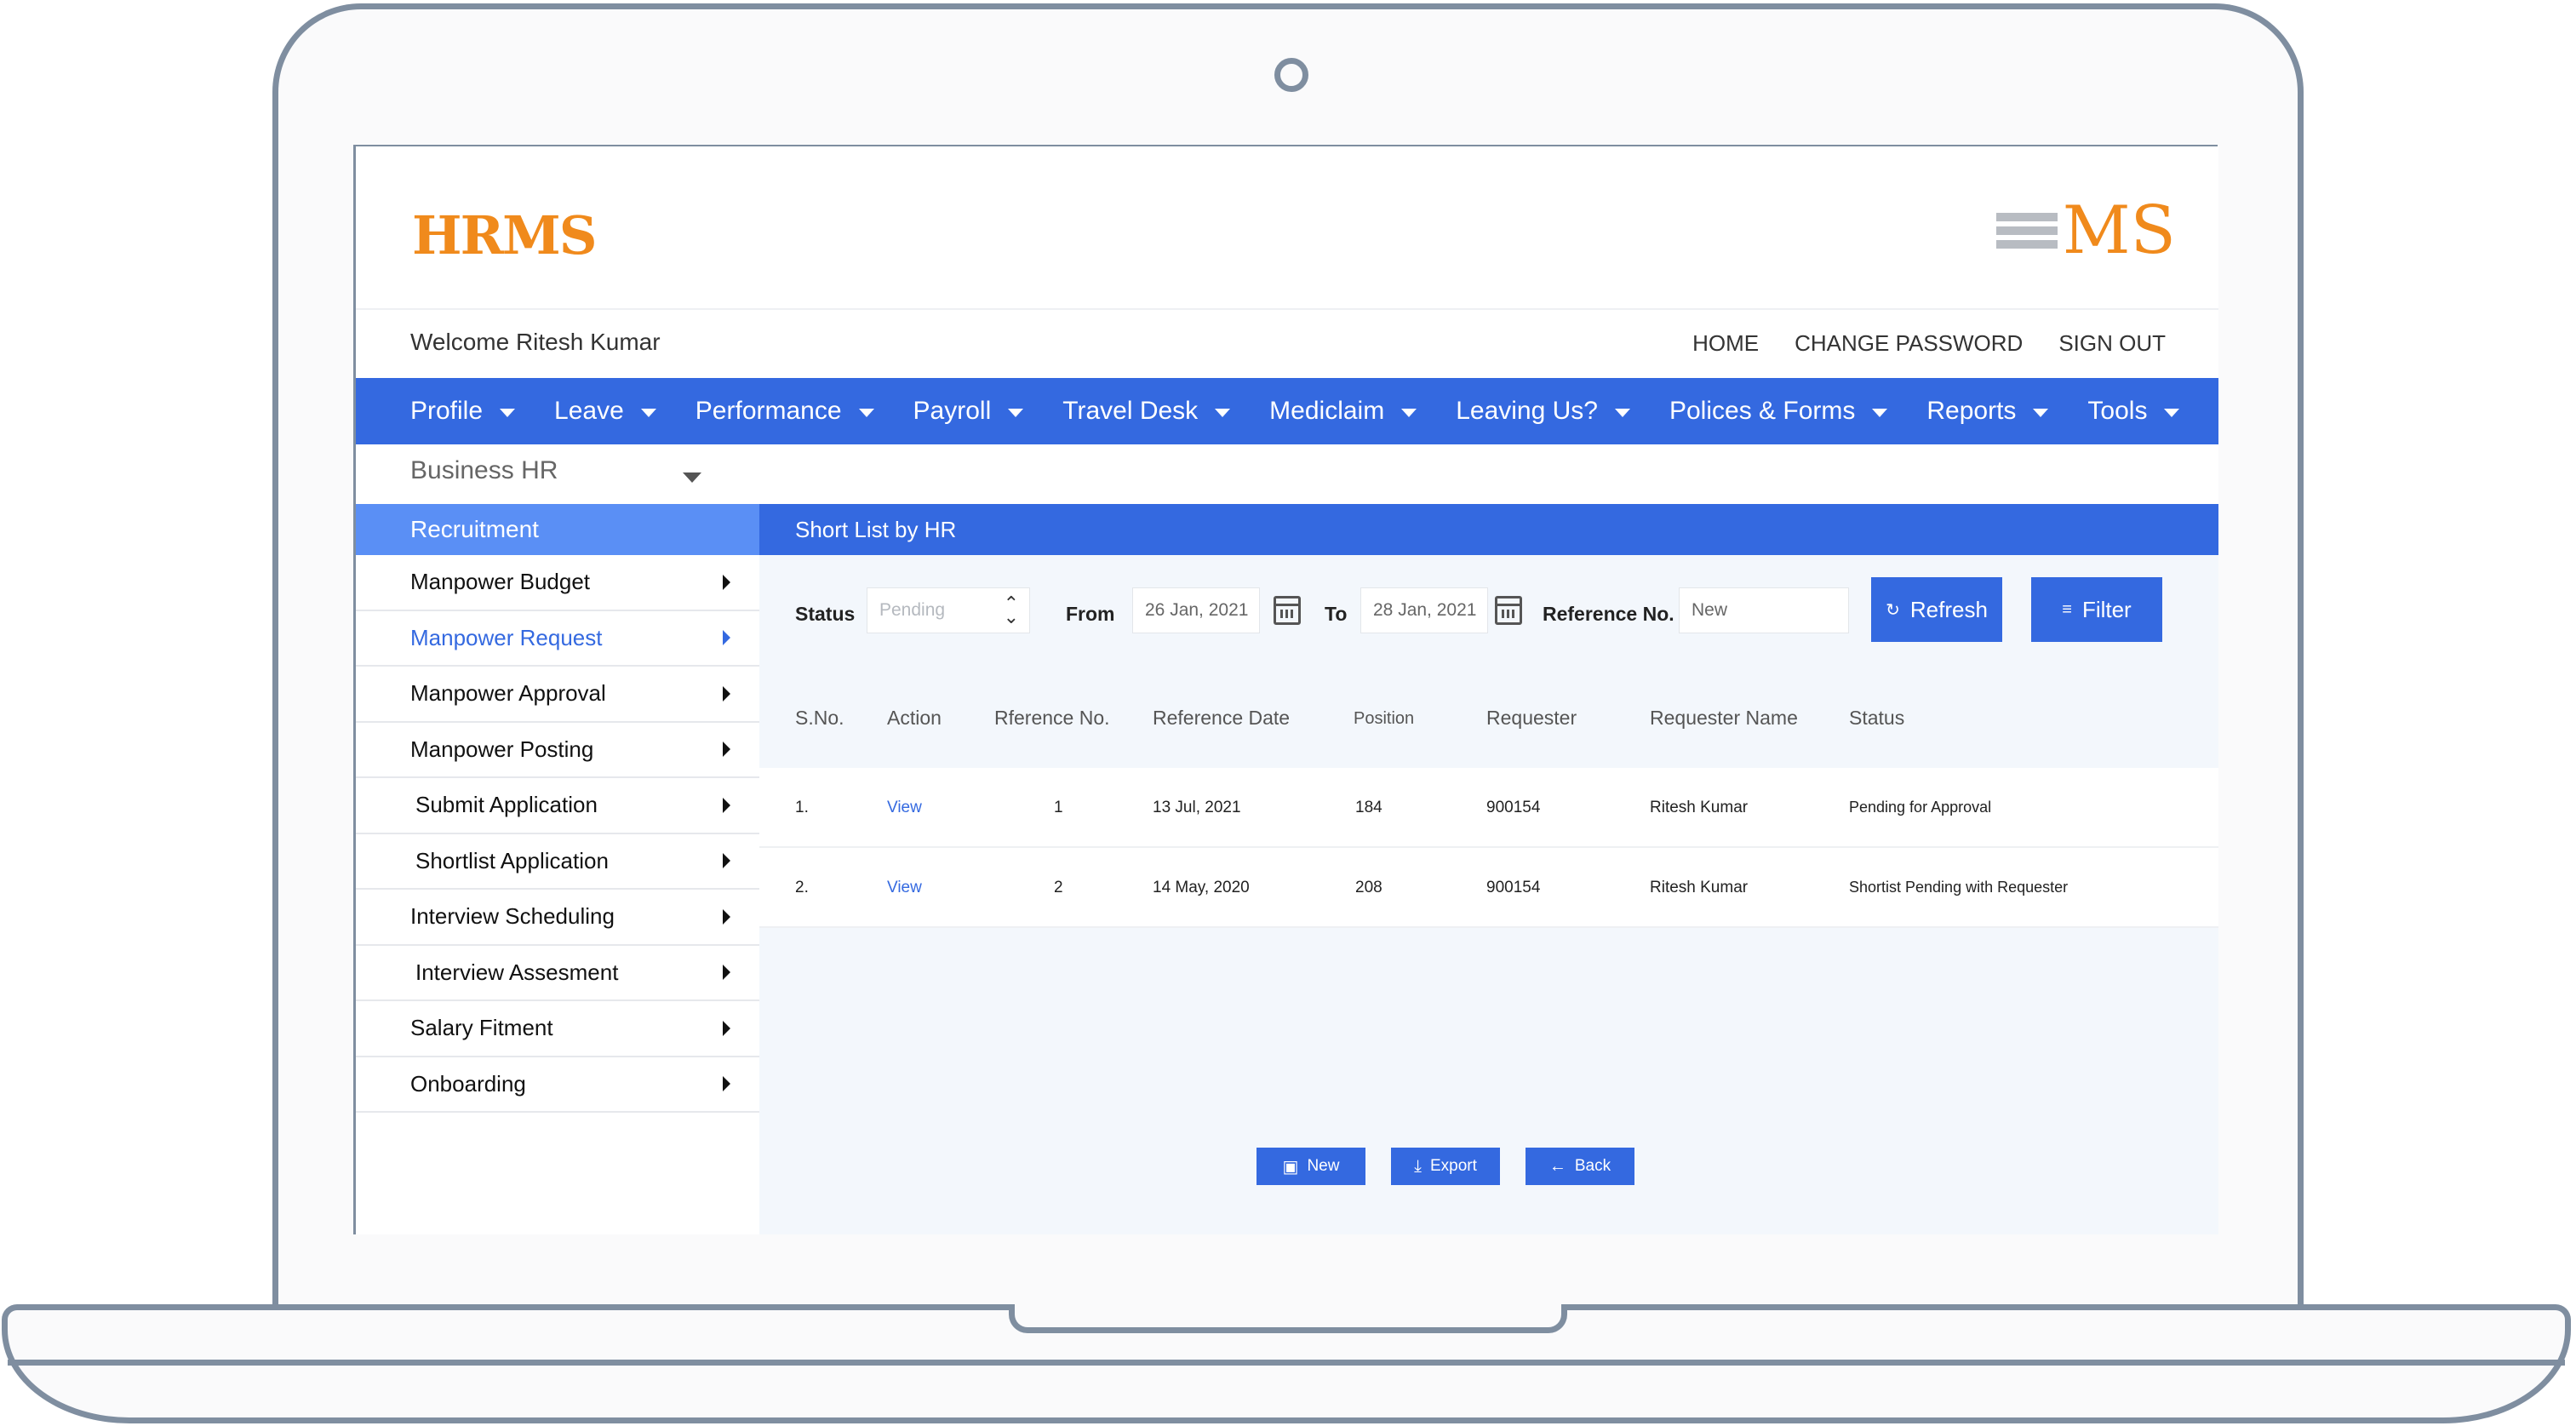  Describe the element at coordinates (1453, 1166) in the screenshot. I see `export-button-label: Export` at that location.